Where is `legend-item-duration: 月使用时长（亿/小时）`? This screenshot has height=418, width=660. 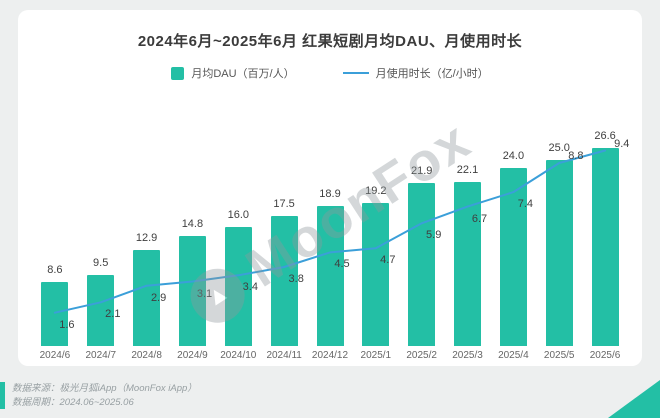 legend-item-duration: 月使用时长（亿/小时） is located at coordinates (415, 73).